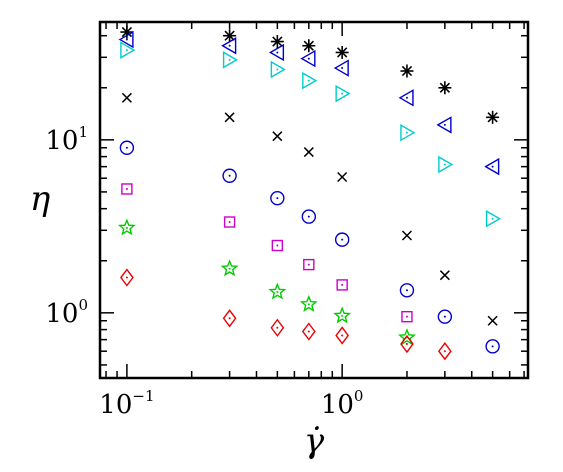 This screenshot has height=472, width=563. I want to click on x-tick-label: 10⁻¹, so click(126, 403).